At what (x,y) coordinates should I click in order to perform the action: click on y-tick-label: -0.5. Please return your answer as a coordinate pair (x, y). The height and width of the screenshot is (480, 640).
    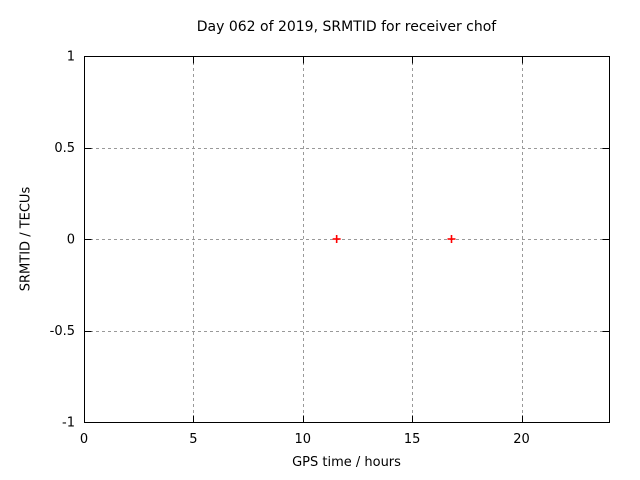
    Looking at the image, I should click on (62, 331).